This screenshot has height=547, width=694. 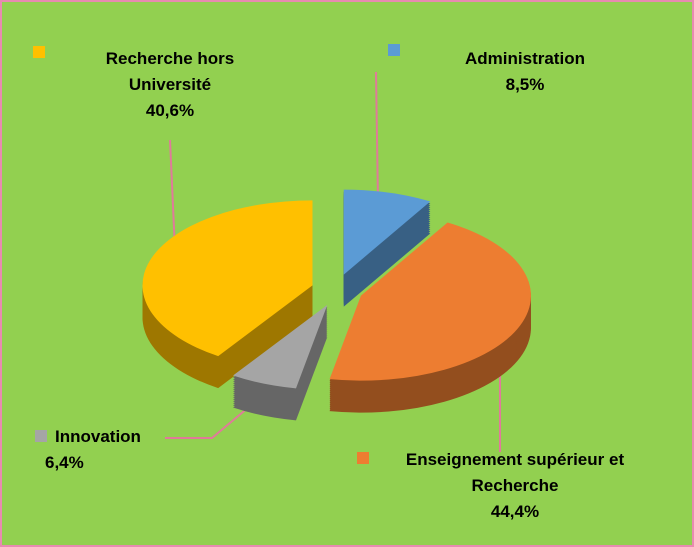 I want to click on slice-label: Recherche hors Université 40,6%, so click(x=170, y=85).